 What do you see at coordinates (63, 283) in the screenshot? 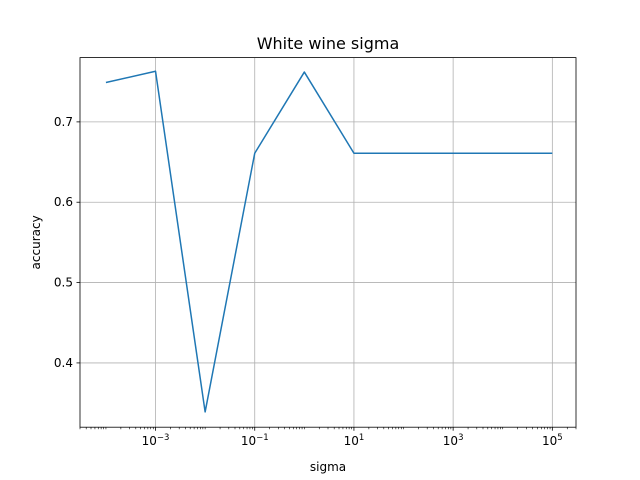
I see `y-tick-label: 0.5` at bounding box center [63, 283].